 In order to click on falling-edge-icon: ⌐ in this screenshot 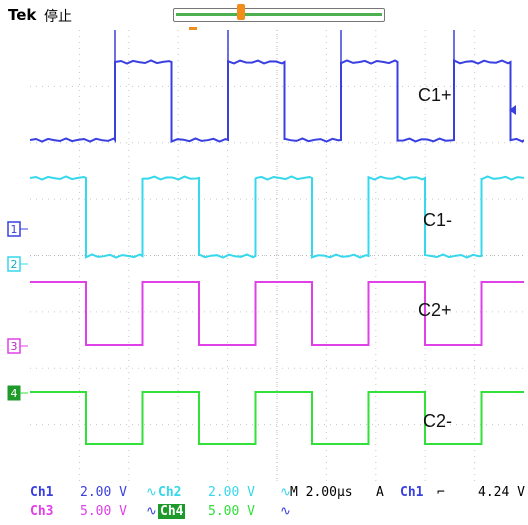, I will do `click(441, 492)`.